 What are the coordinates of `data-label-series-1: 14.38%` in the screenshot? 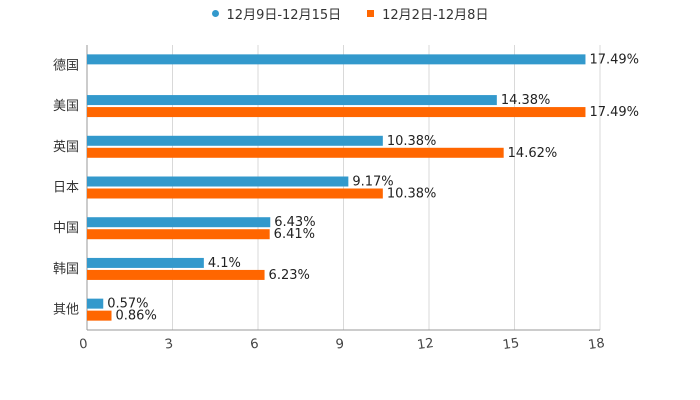 It's located at (526, 100).